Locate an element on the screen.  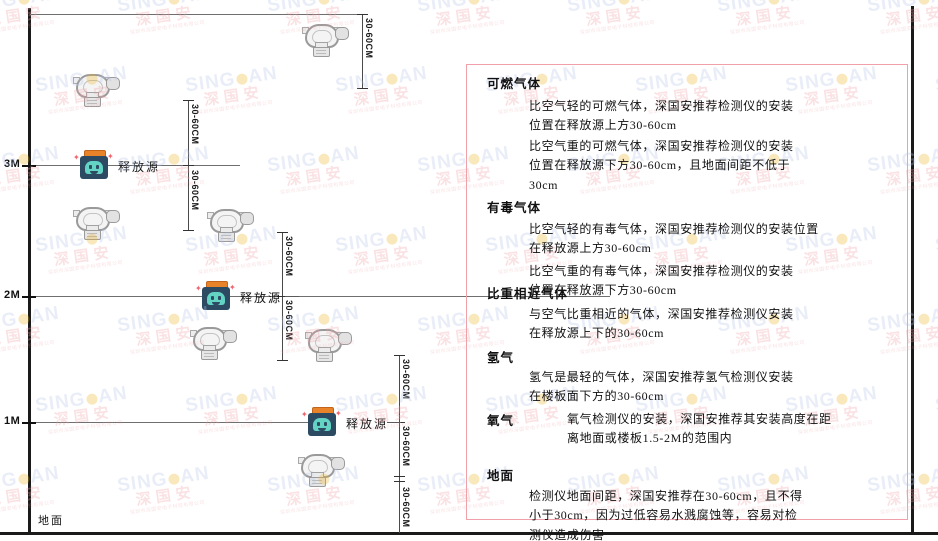
ground-baseline is located at coordinates (469, 533).